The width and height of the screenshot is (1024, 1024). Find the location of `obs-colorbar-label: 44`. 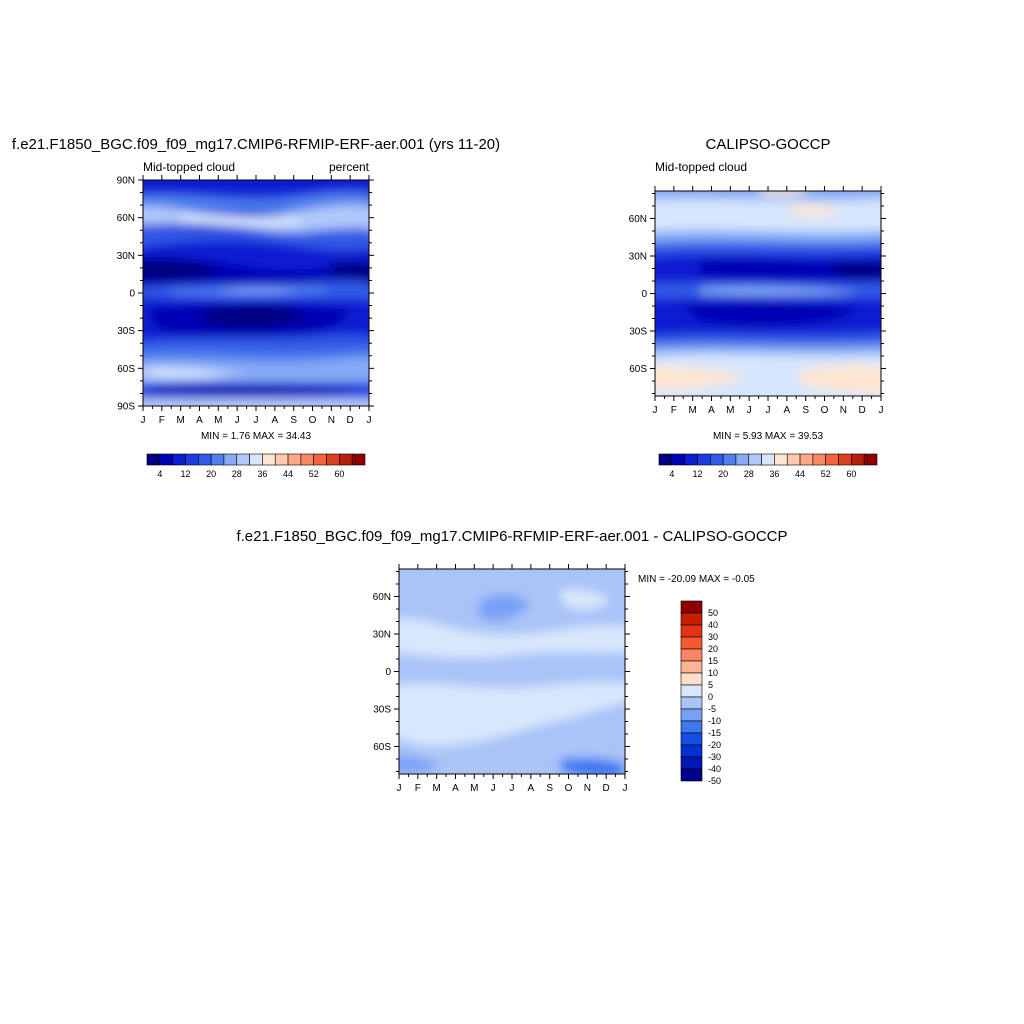

obs-colorbar-label: 44 is located at coordinates (800, 474).